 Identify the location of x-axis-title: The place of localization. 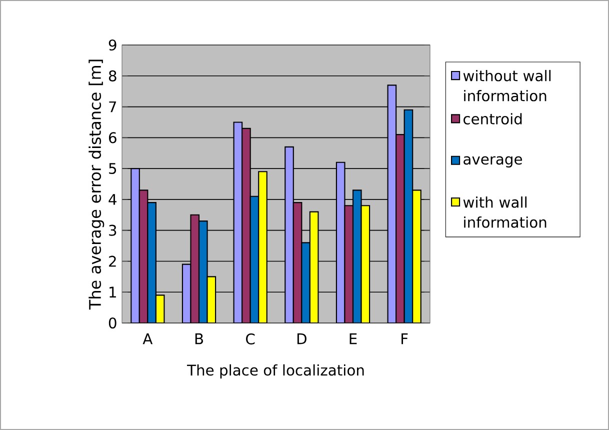
(275, 371).